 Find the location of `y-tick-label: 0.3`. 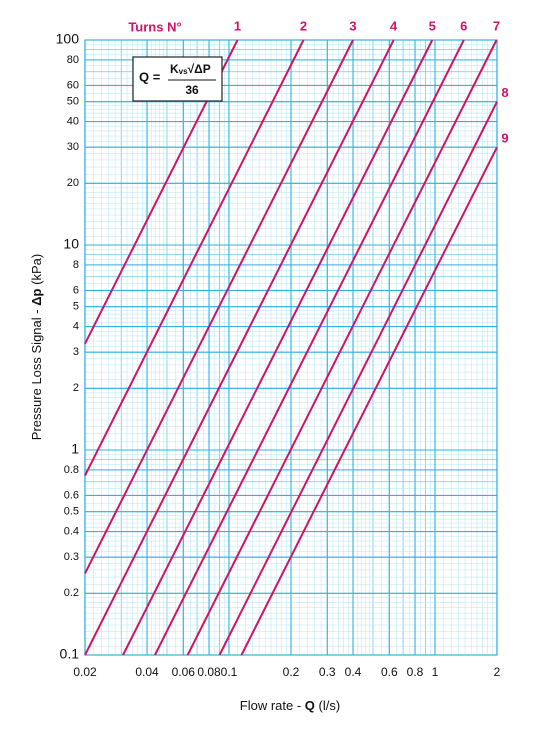

y-tick-label: 0.3 is located at coordinates (71, 557).